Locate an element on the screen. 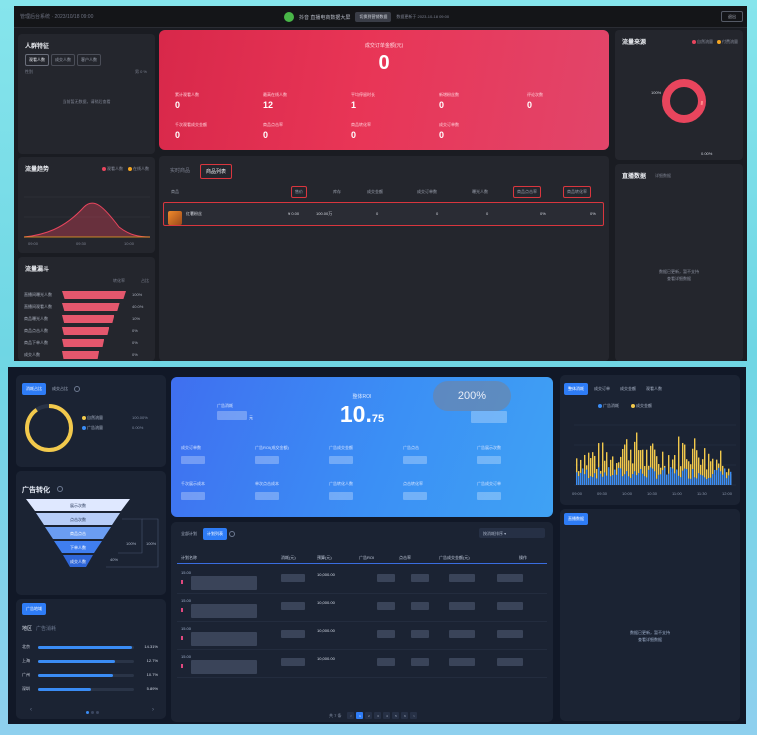 The height and width of the screenshot is (735, 757). column-header-ctr: 商品点击率 is located at coordinates (527, 192).